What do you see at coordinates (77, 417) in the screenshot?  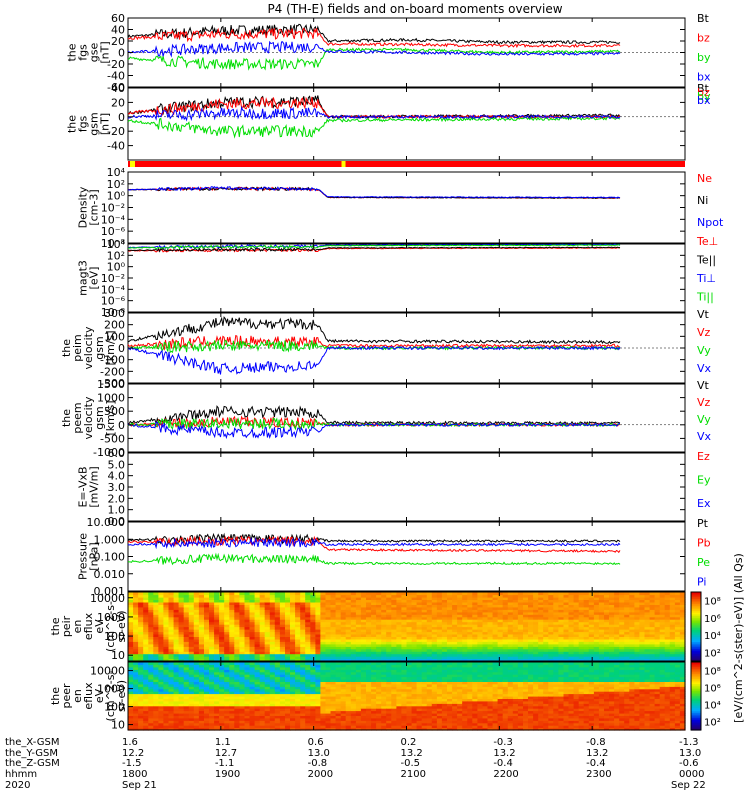 I see `y-axis-label-line: peem` at bounding box center [77, 417].